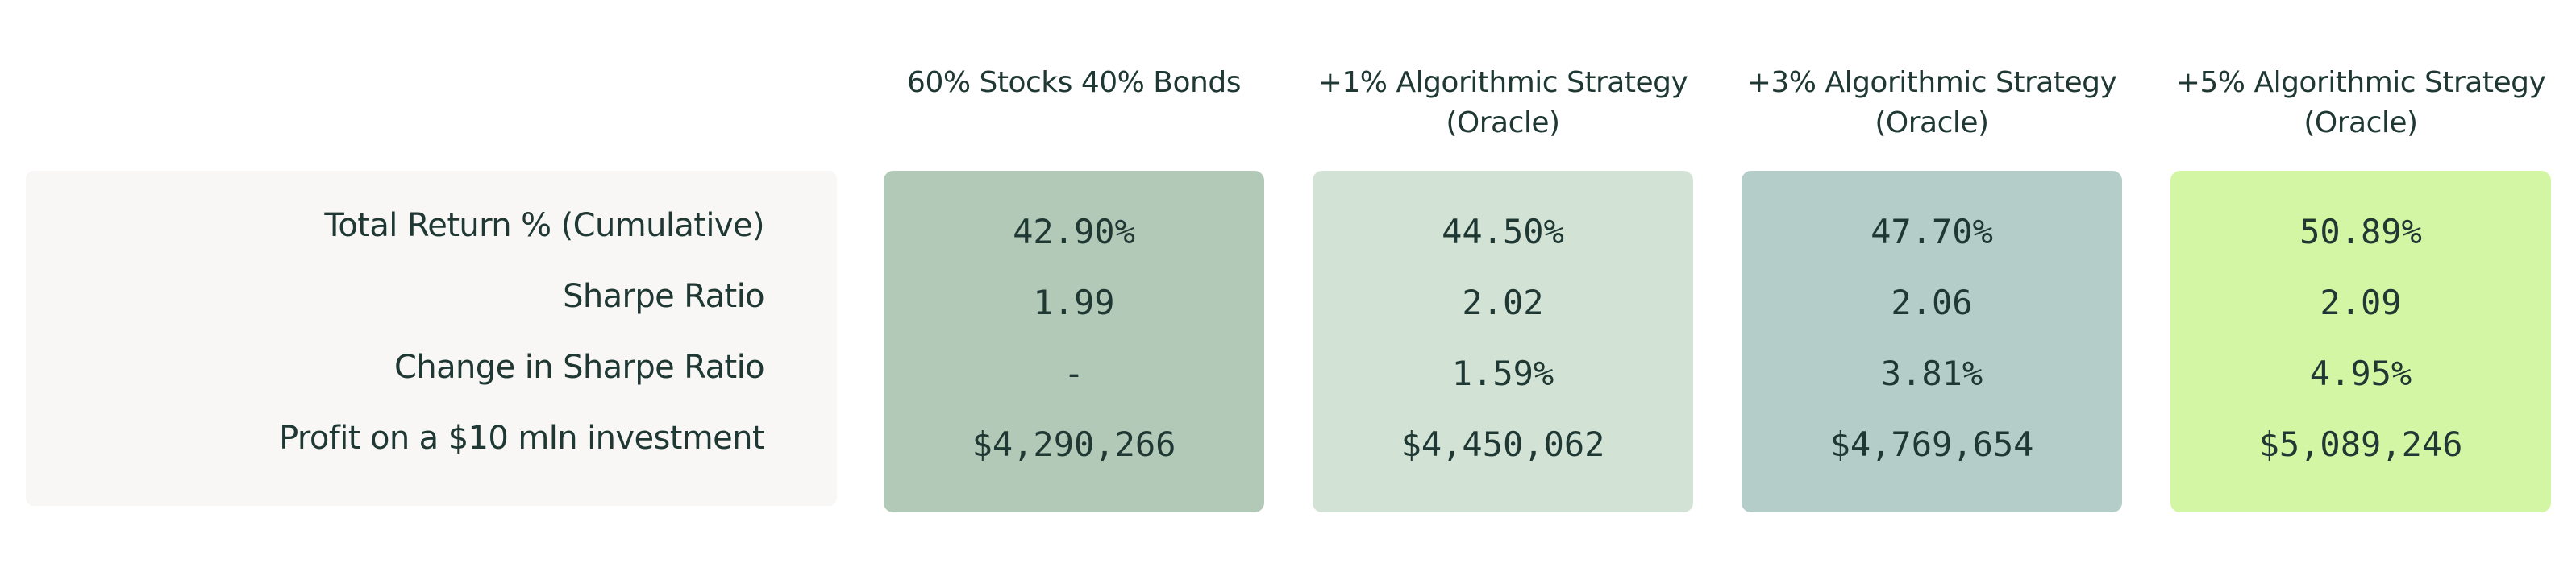 This screenshot has width=2576, height=576. What do you see at coordinates (1932, 103) in the screenshot?
I see `column-header-plus-3: +3% Algorithmic Strategy (Oracle)` at bounding box center [1932, 103].